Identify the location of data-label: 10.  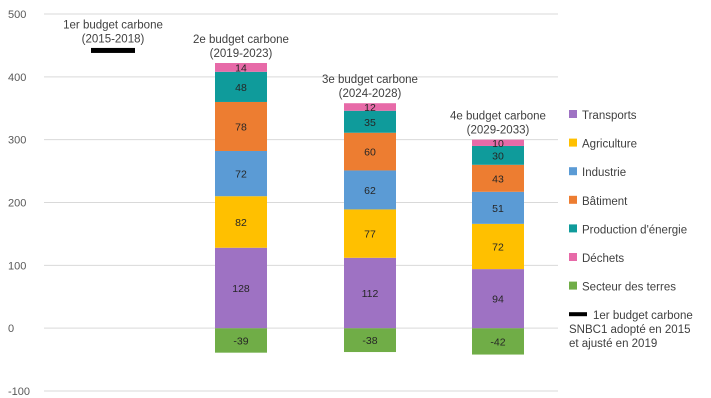
(498, 144).